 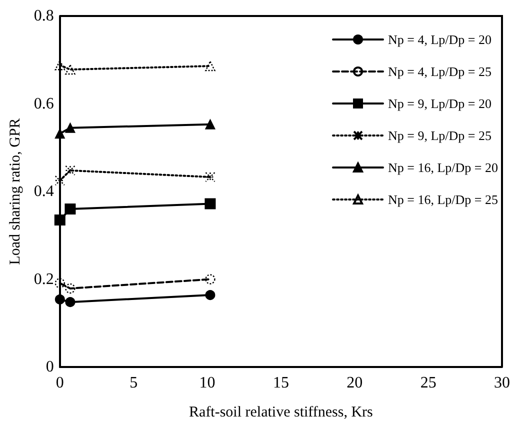 I want to click on legend-label: Np = 4, Lp/Dp = 25, so click(x=440, y=71).